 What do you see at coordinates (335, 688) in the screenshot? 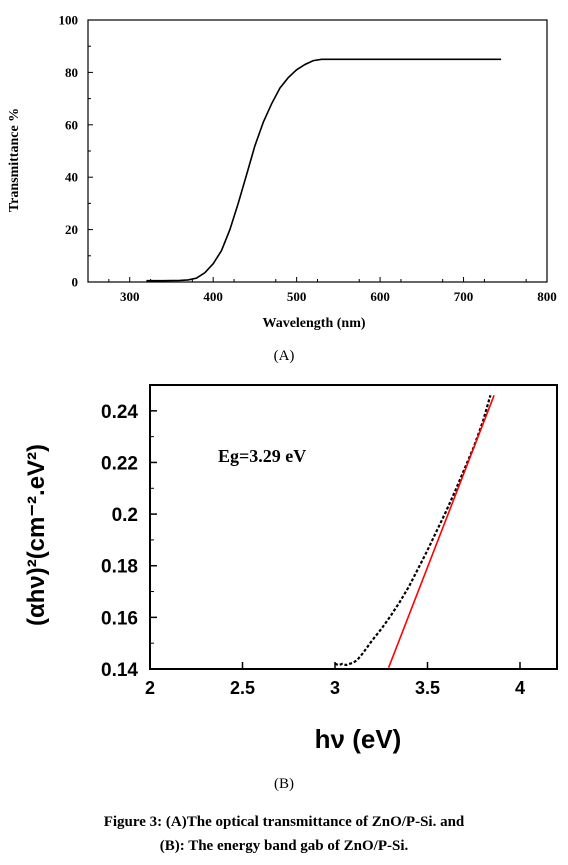
I see `chart-b-xtick-label: 3` at bounding box center [335, 688].